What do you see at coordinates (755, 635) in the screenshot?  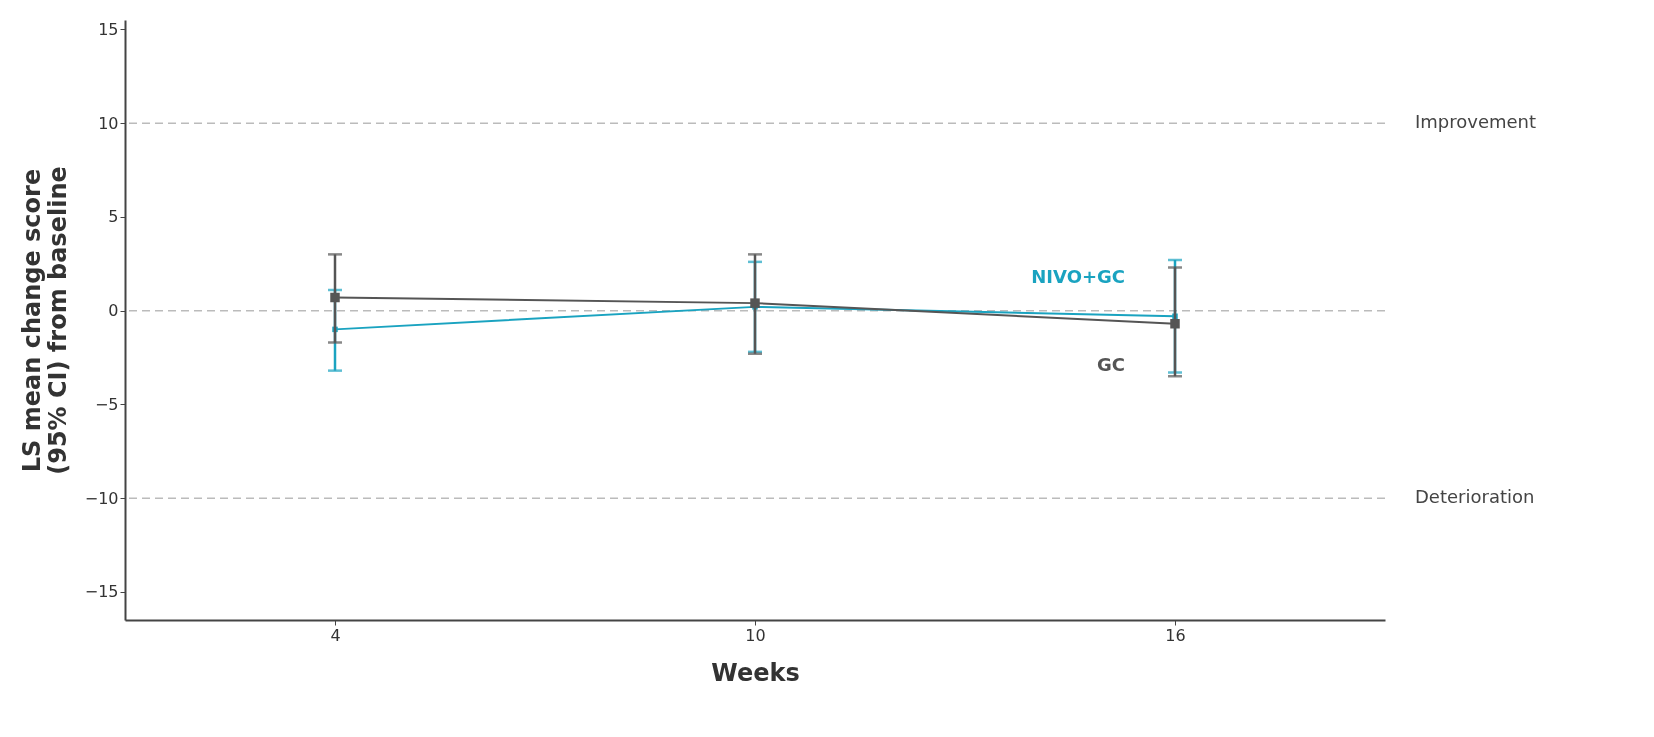 I see `x-tick-label: 10` at bounding box center [755, 635].